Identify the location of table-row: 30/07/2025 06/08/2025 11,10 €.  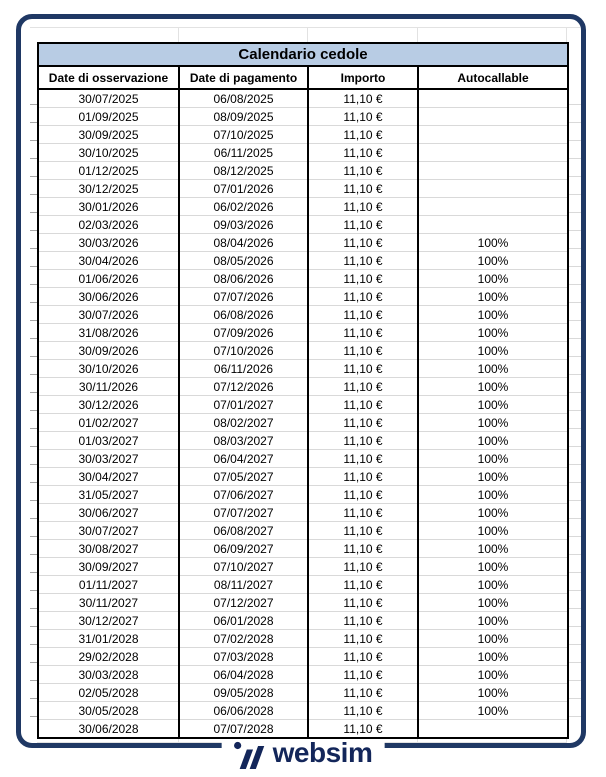
(303, 98).